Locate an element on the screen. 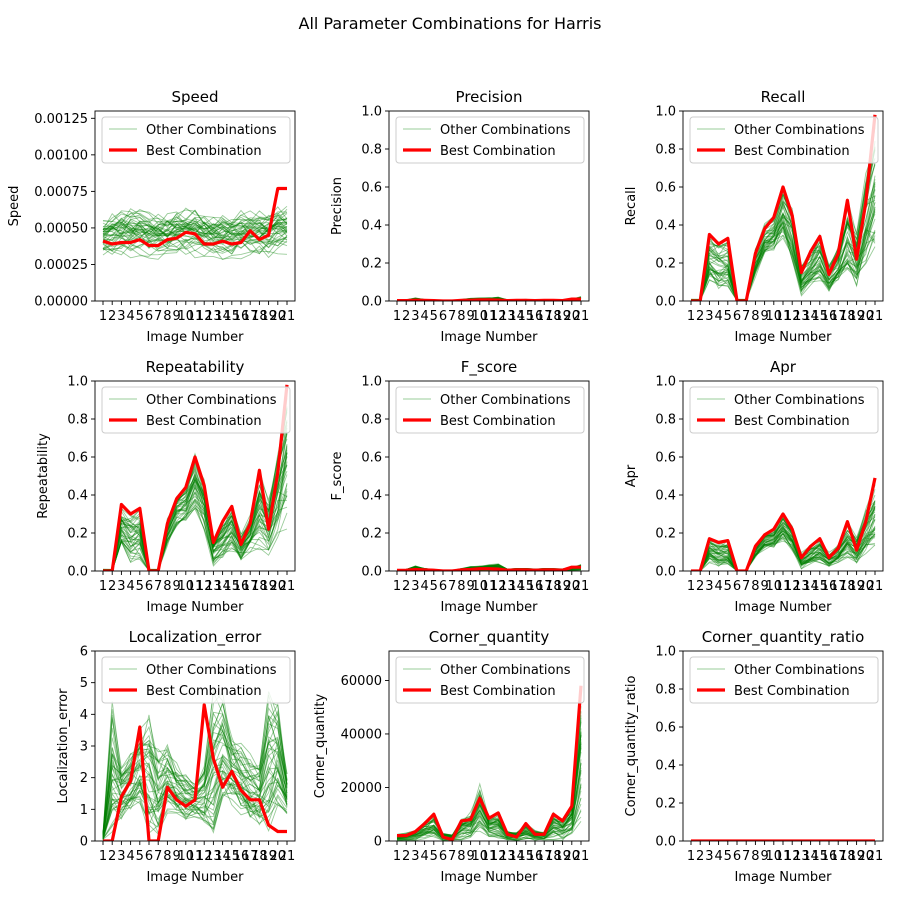 The image size is (900, 900). y-tick-label: 0.0 is located at coordinates (665, 302).